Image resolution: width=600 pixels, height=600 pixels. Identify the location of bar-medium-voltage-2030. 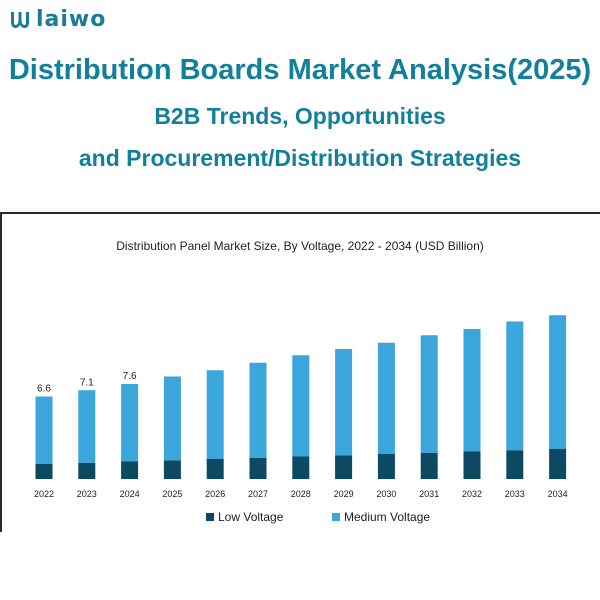
(386, 398).